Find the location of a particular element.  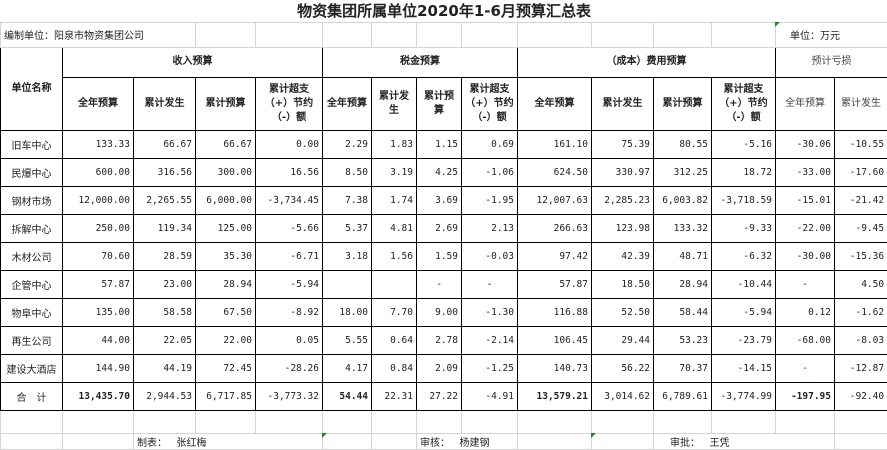

cell: 316.56 is located at coordinates (165, 172).